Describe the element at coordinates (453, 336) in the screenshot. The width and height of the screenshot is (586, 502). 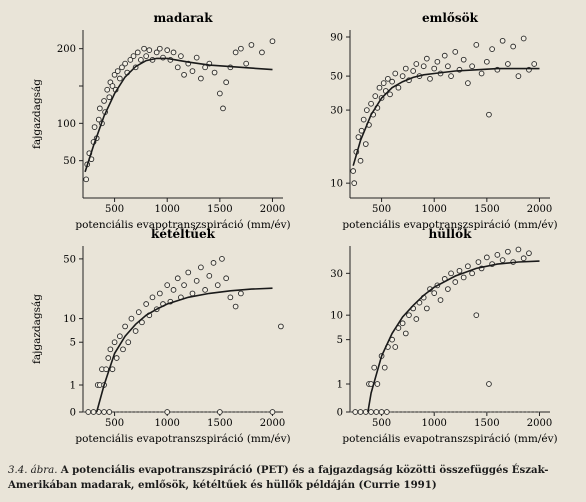
I see `trend-line` at that location.